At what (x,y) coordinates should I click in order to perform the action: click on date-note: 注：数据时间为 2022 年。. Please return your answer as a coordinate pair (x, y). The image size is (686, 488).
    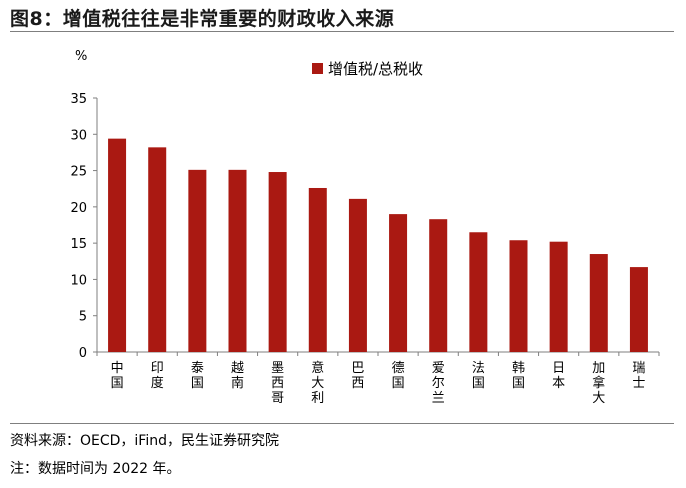
    Looking at the image, I should click on (95, 469).